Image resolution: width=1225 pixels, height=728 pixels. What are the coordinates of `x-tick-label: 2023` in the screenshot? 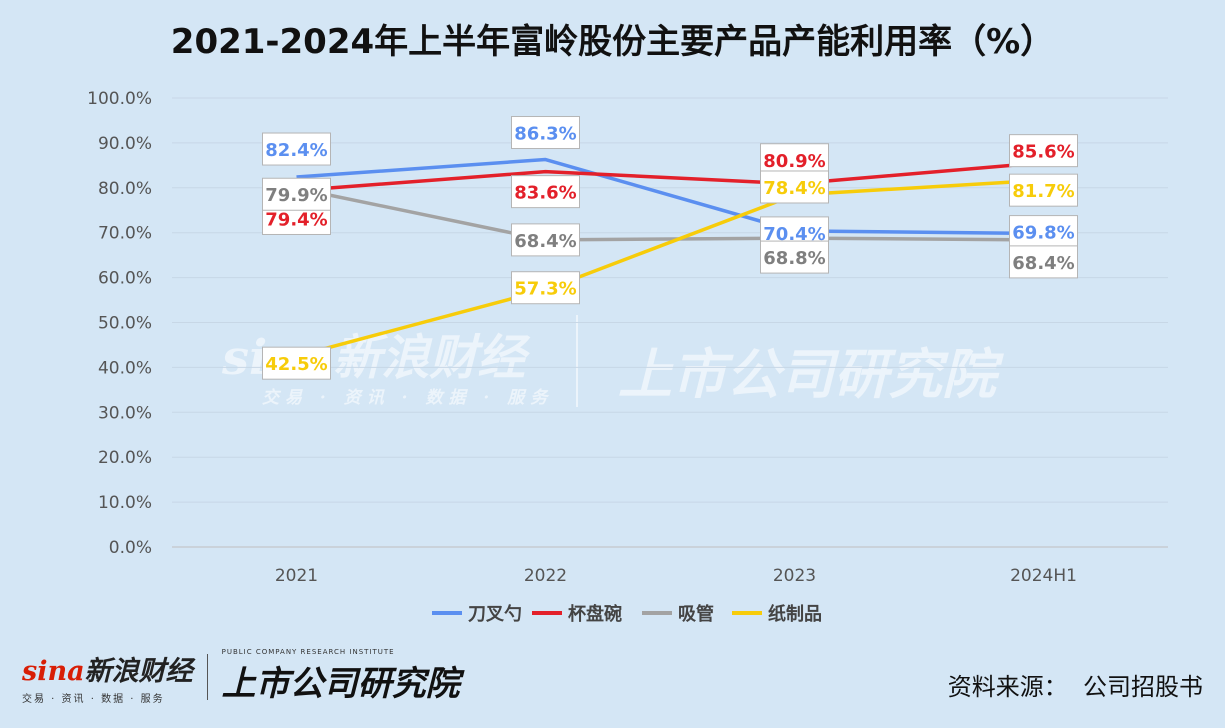 It's located at (794, 576).